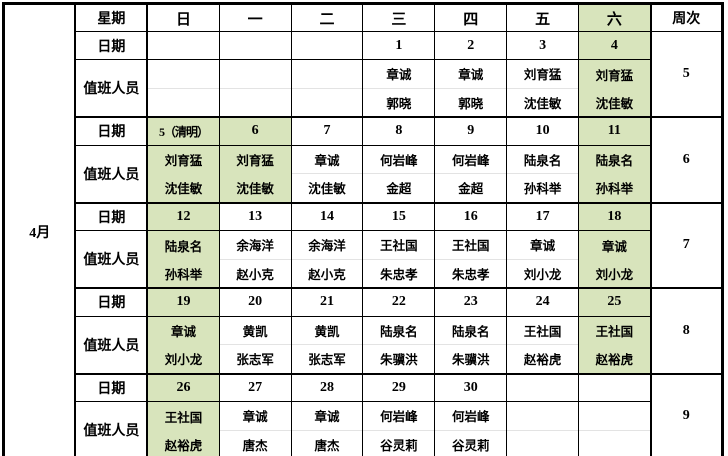 The image size is (728, 456). I want to click on duty-person-2: 赵裕虎, so click(183, 445).